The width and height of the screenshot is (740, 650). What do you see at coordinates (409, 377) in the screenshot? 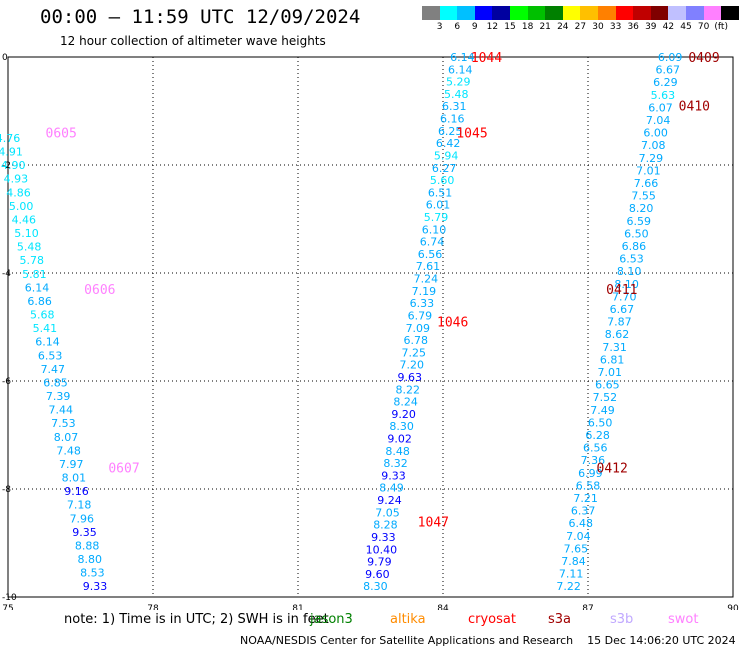
I see `wave-height-point: 9.63` at bounding box center [409, 377].